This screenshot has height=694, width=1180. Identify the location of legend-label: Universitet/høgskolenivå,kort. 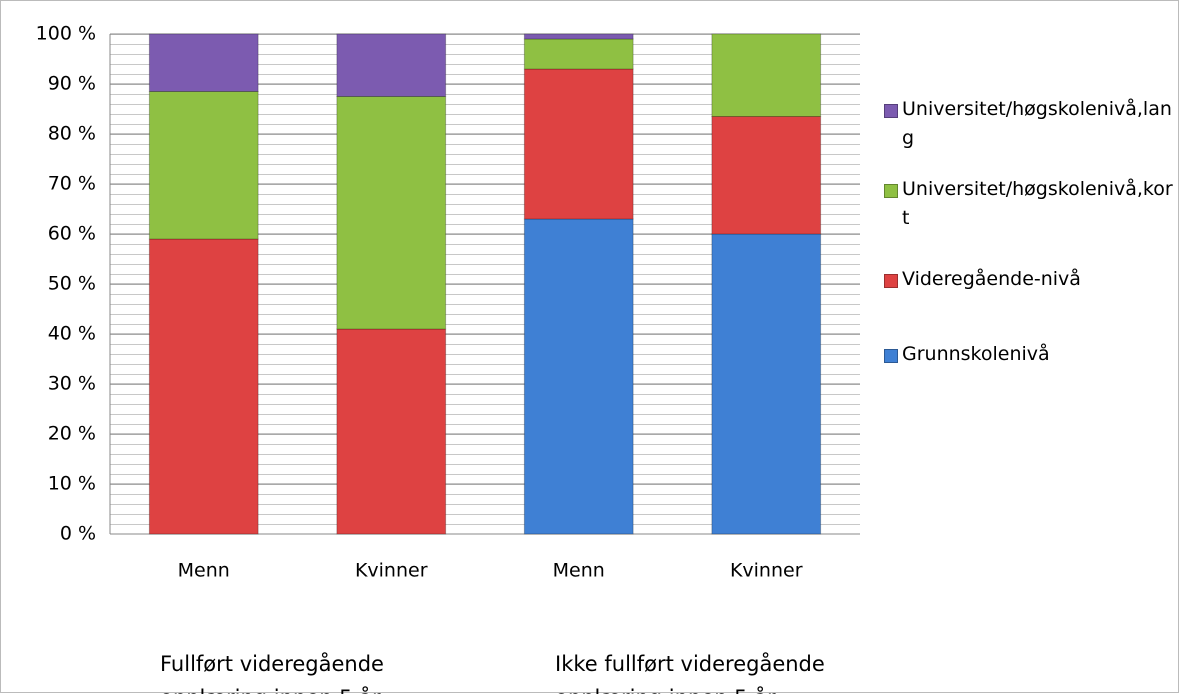
(1037, 203).